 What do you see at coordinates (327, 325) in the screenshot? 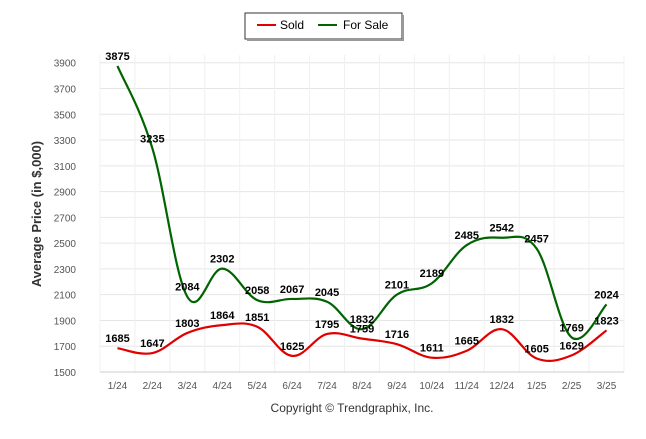
I see `data-label-sold: 1795` at bounding box center [327, 325].